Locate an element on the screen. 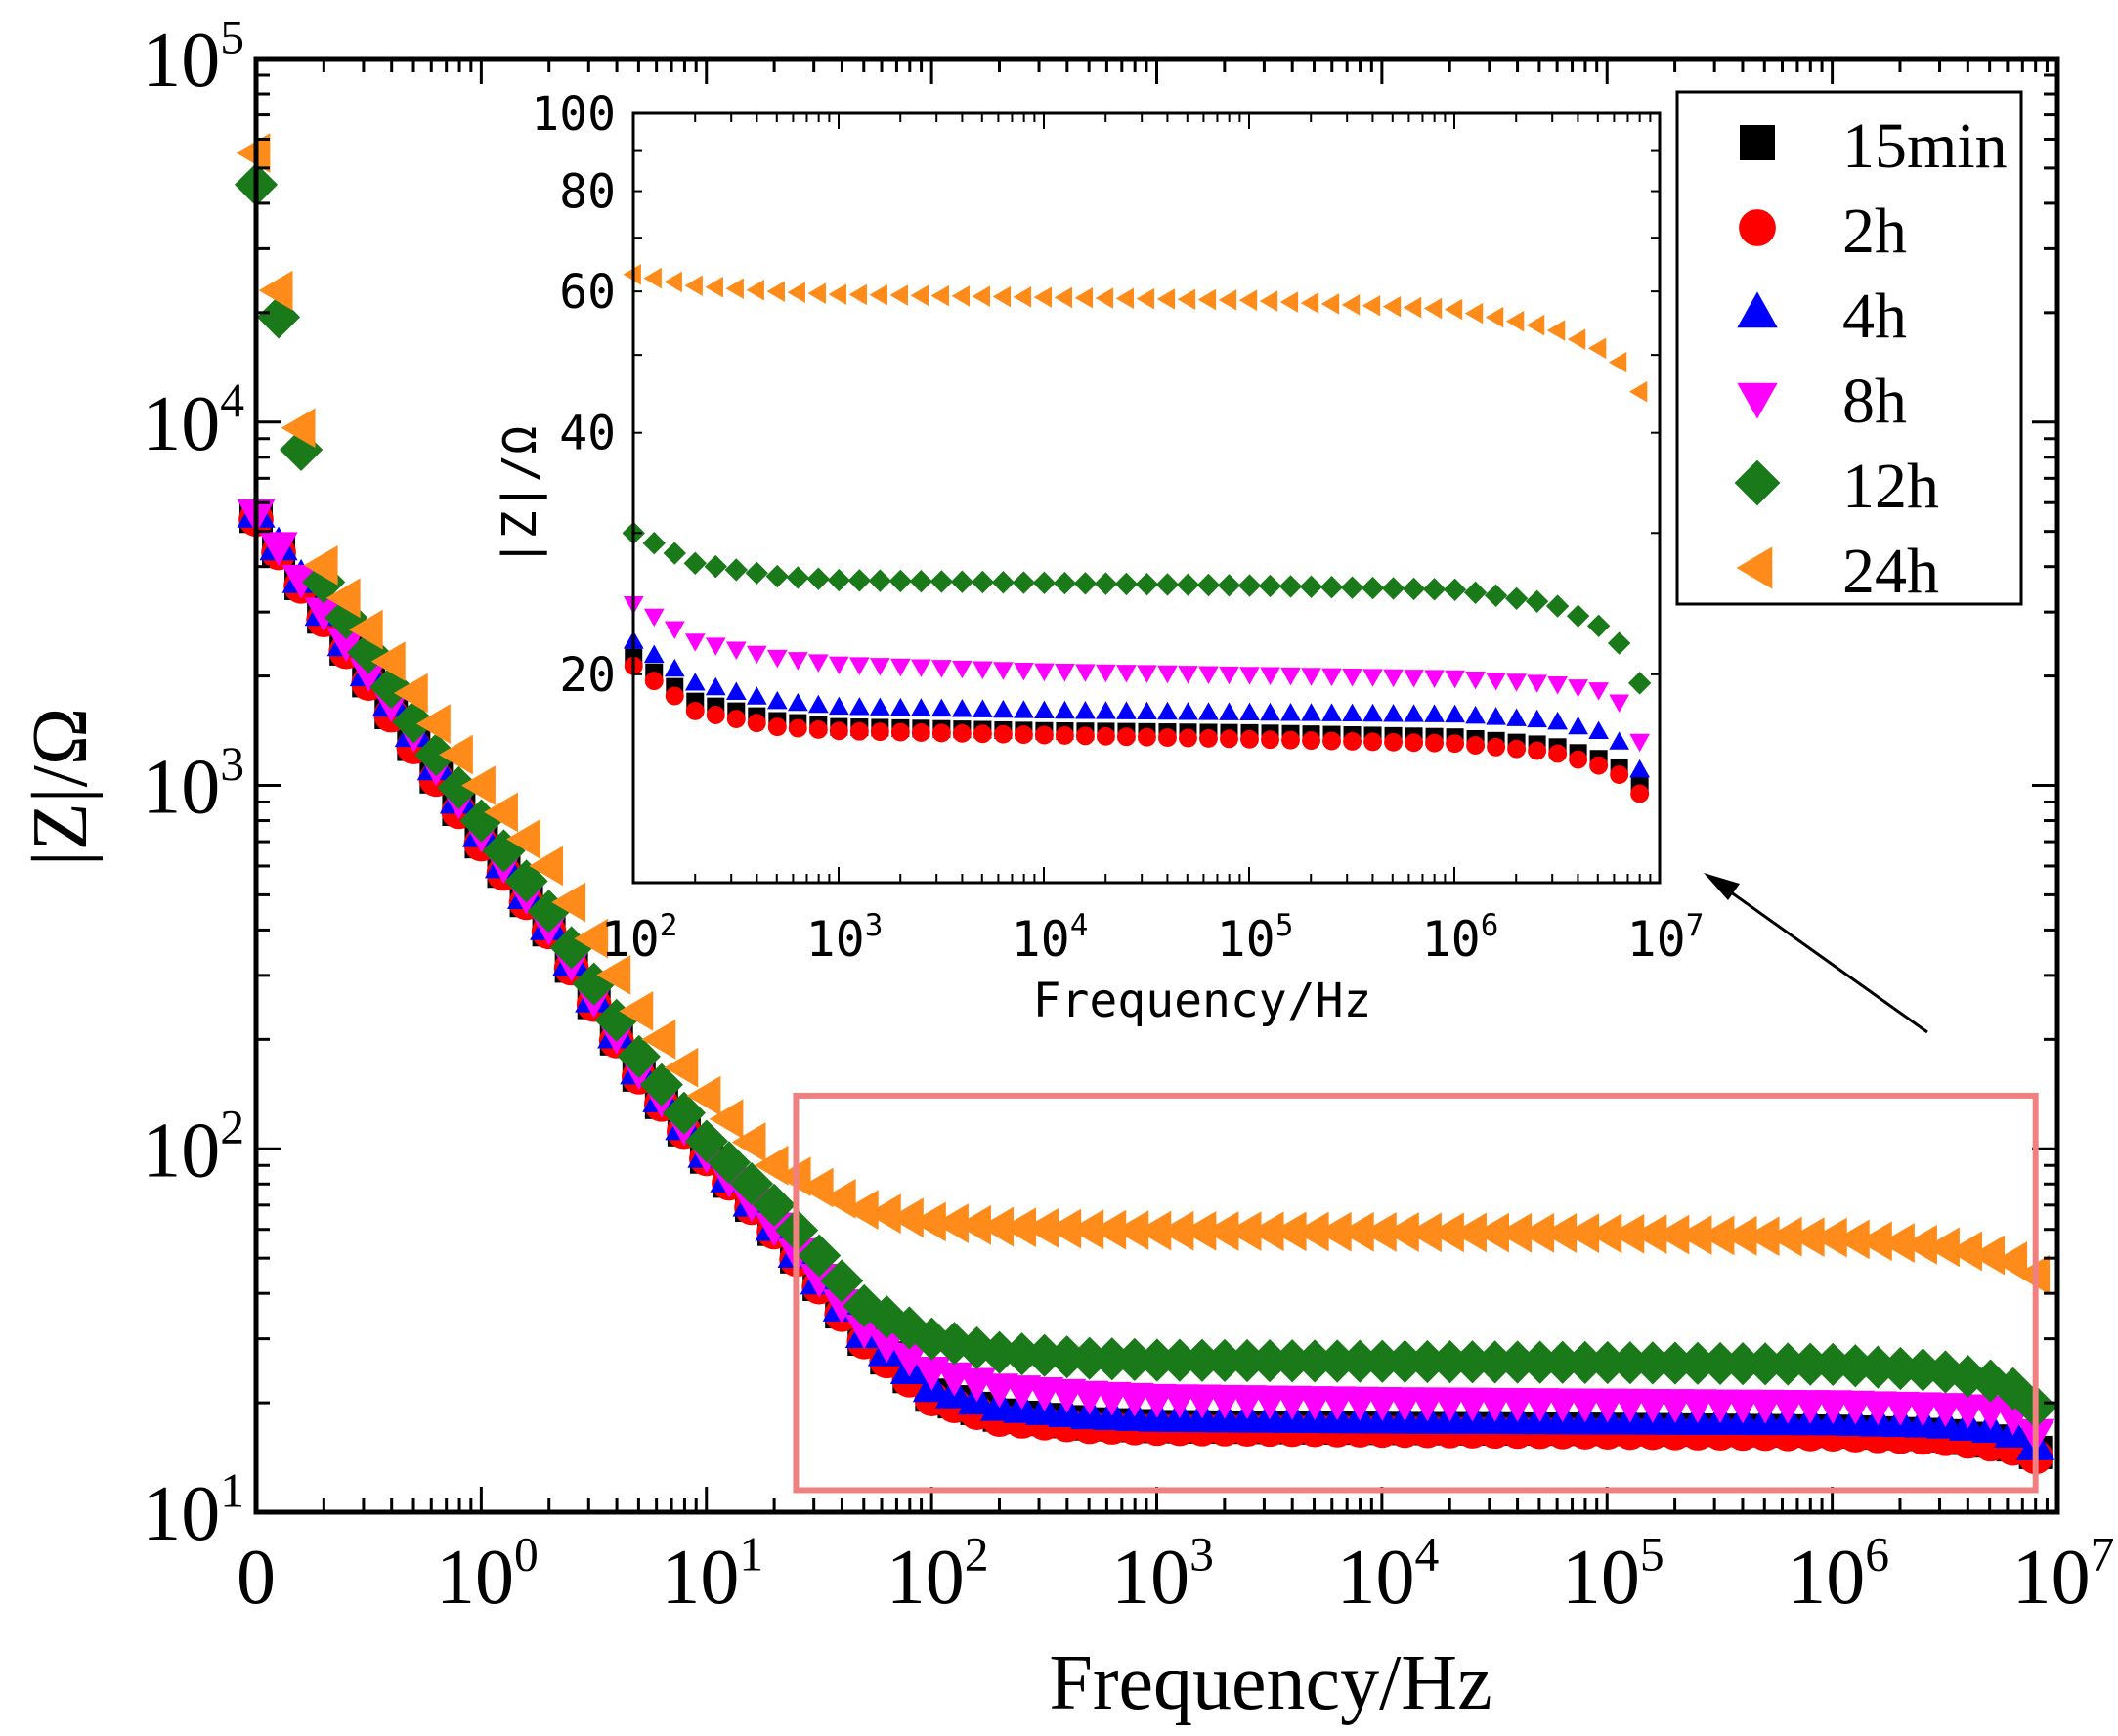  legend-item-2h: 2h is located at coordinates (1823, 231).